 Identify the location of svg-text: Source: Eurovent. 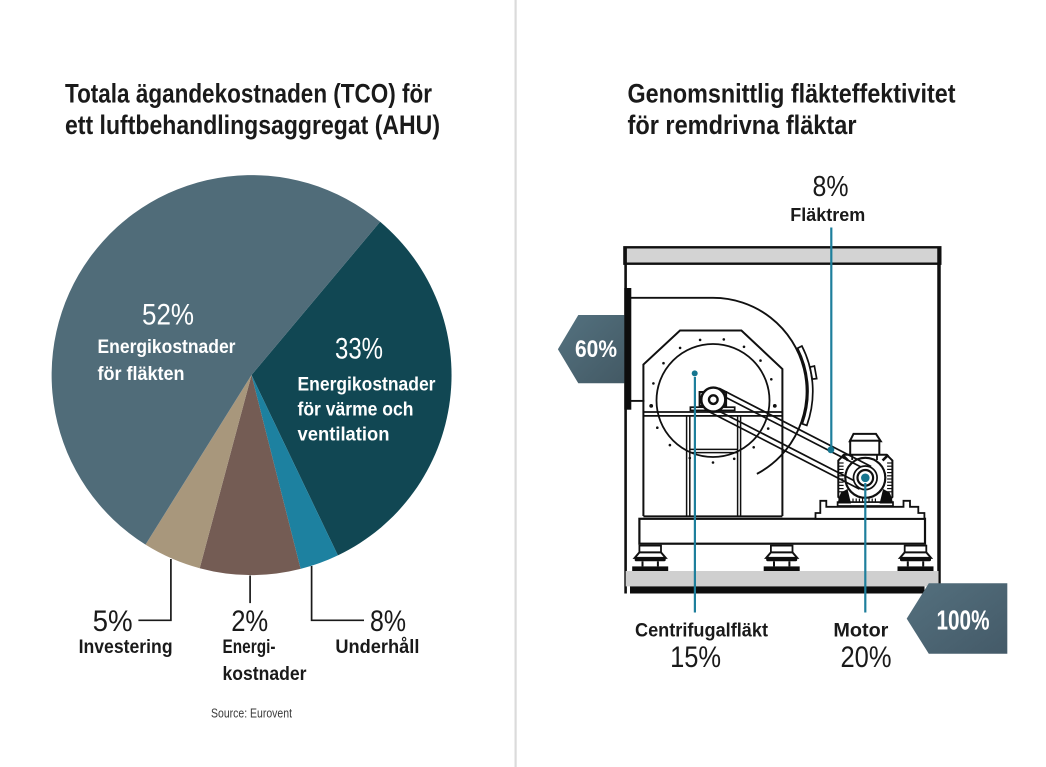
(251, 714).